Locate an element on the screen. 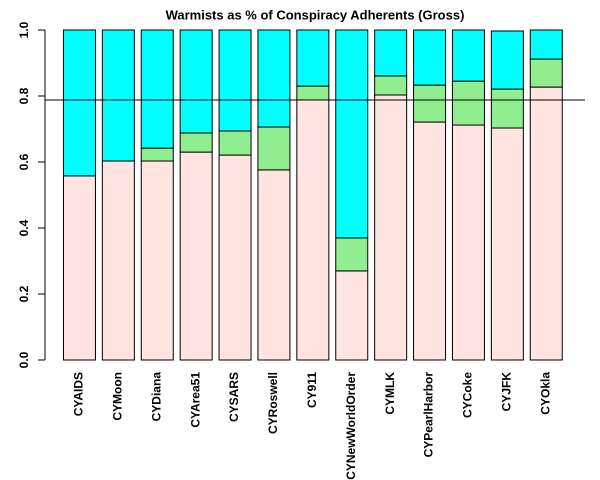 The height and width of the screenshot is (480, 600). x-tick-label: CYDiana is located at coordinates (156, 397).